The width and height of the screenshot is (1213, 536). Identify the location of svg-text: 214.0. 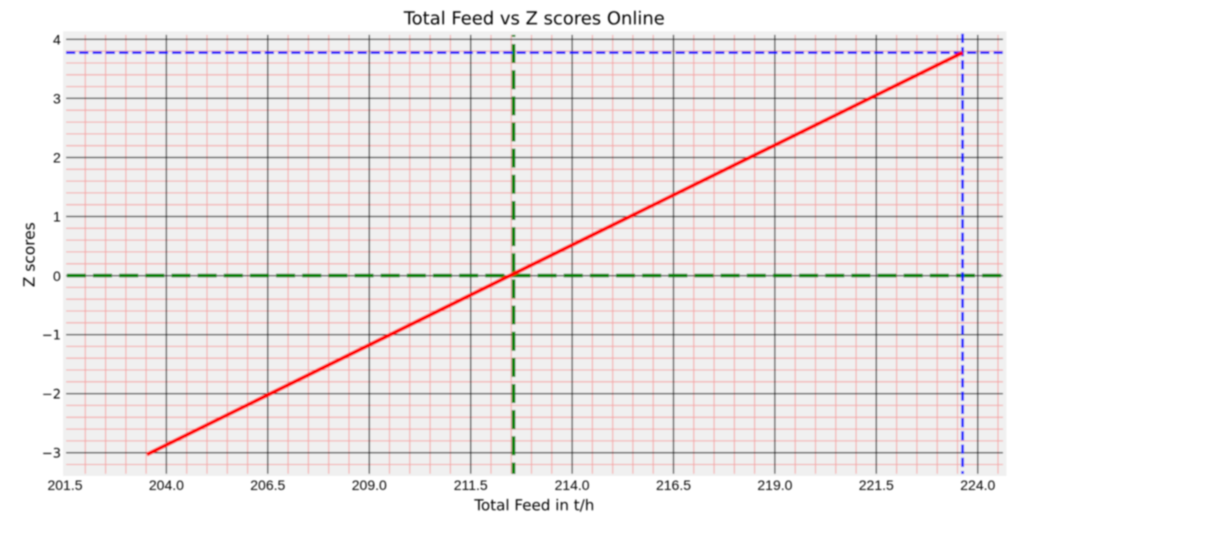
(572, 485).